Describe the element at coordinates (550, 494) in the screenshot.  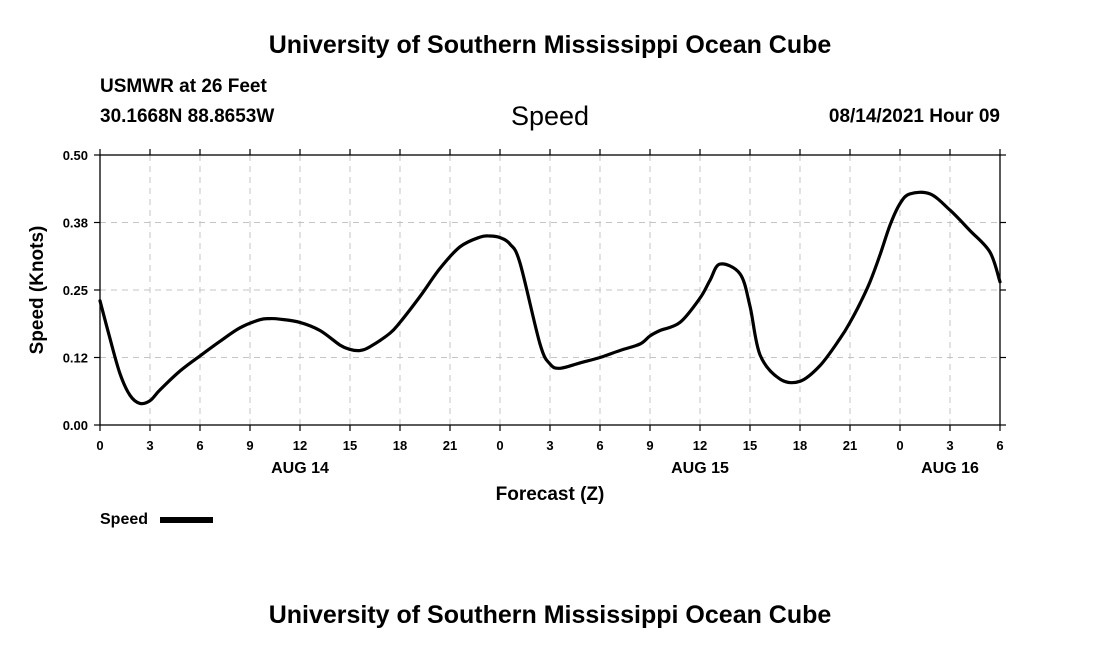
I see `x-axis-label: Forecast (Z)` at that location.